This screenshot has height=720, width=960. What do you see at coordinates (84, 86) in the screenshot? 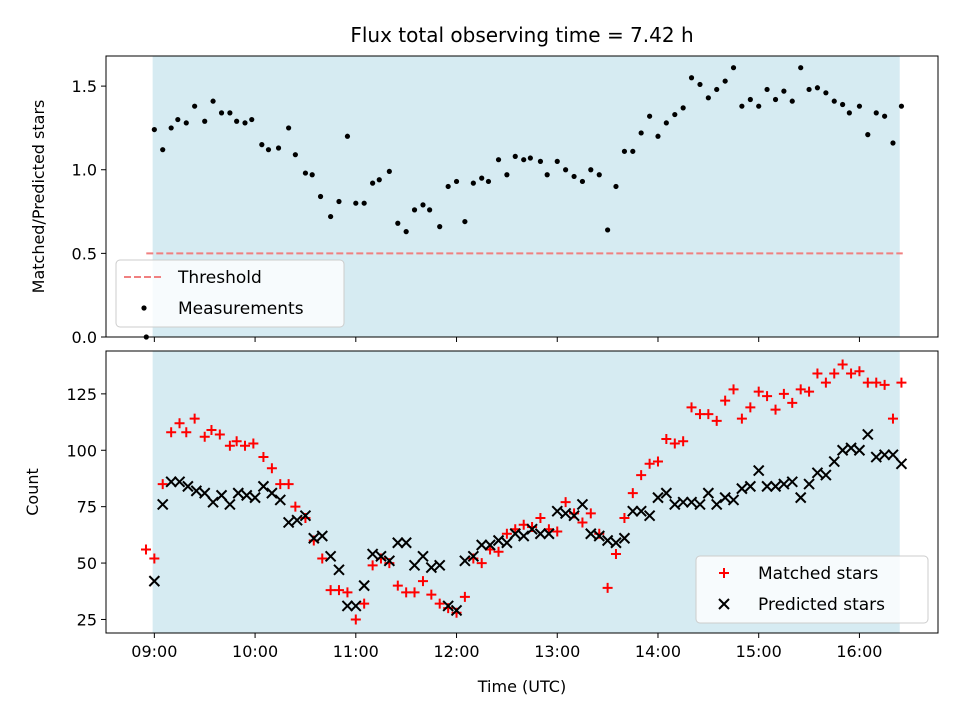
I see `y-tick-label: 1.5` at bounding box center [84, 86].